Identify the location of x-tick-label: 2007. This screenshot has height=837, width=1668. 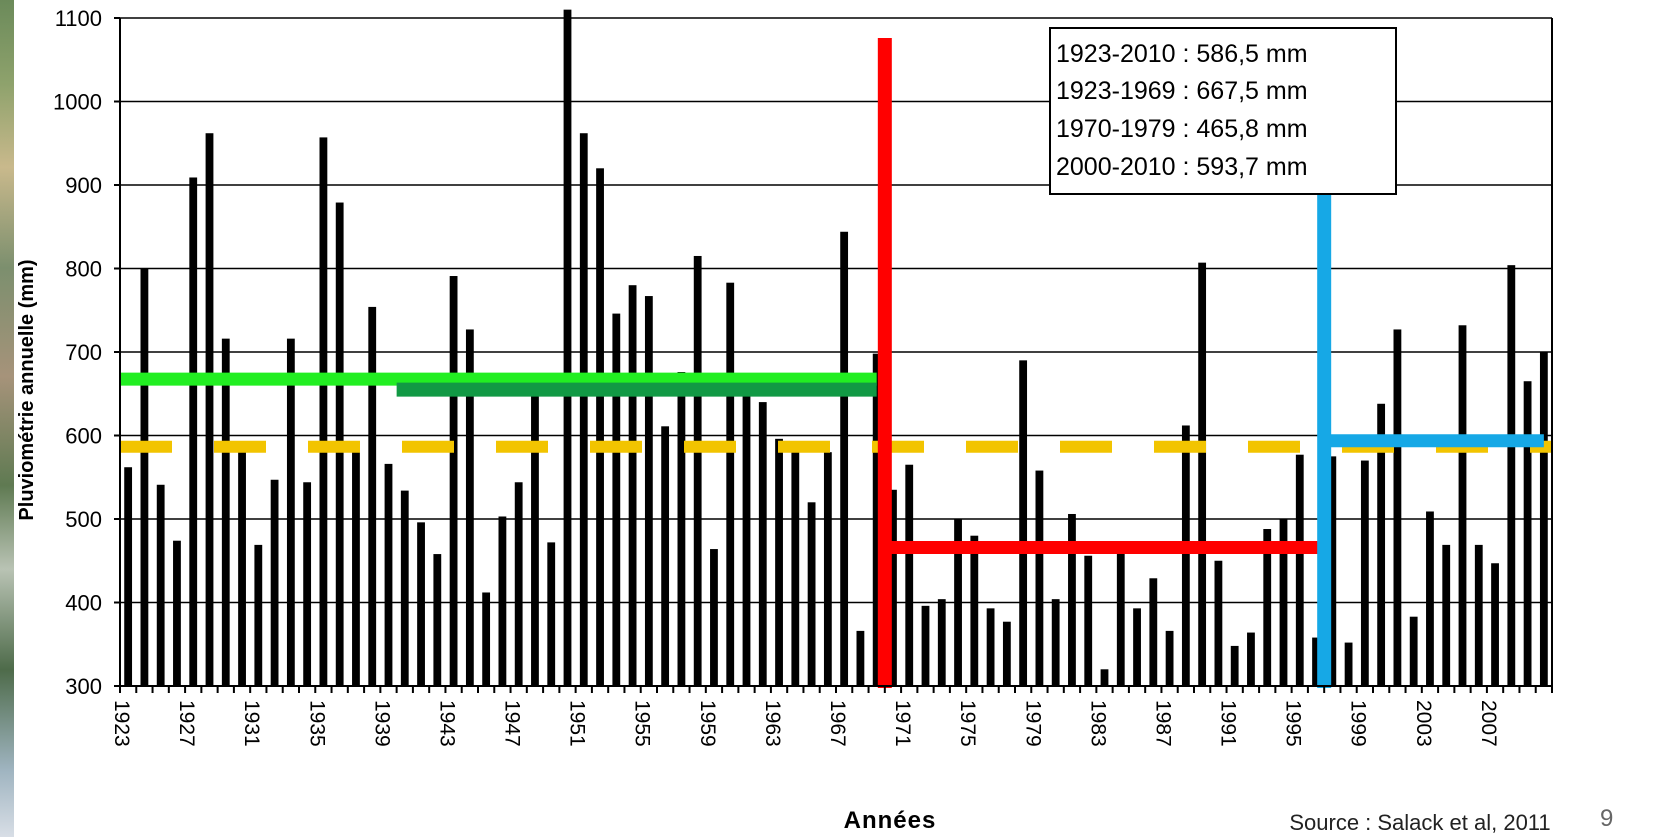
(1488, 723).